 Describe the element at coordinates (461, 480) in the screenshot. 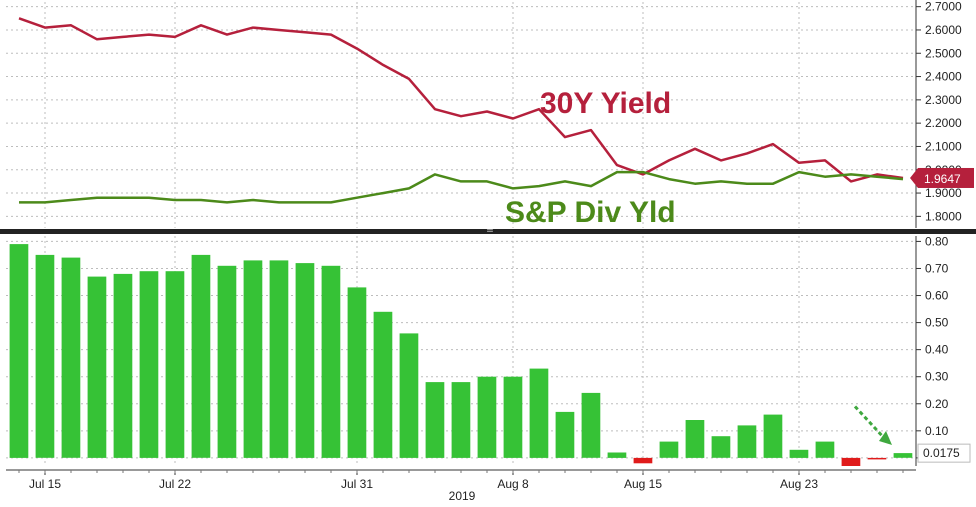

I see `x-axis: Jul 15 Jul 22 Jul 31 Aug 8 Aug 15 Aug 23` at that location.